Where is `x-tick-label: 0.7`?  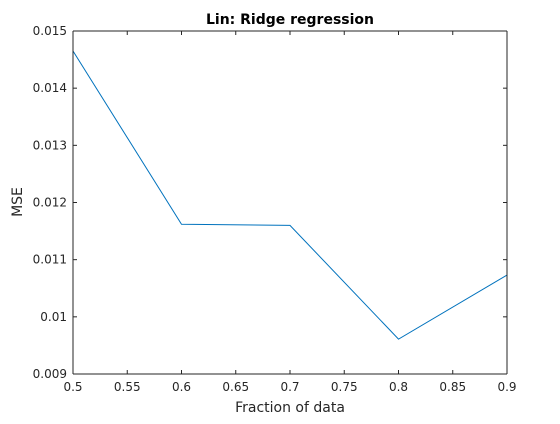
x-tick-label: 0.7 is located at coordinates (289, 387).